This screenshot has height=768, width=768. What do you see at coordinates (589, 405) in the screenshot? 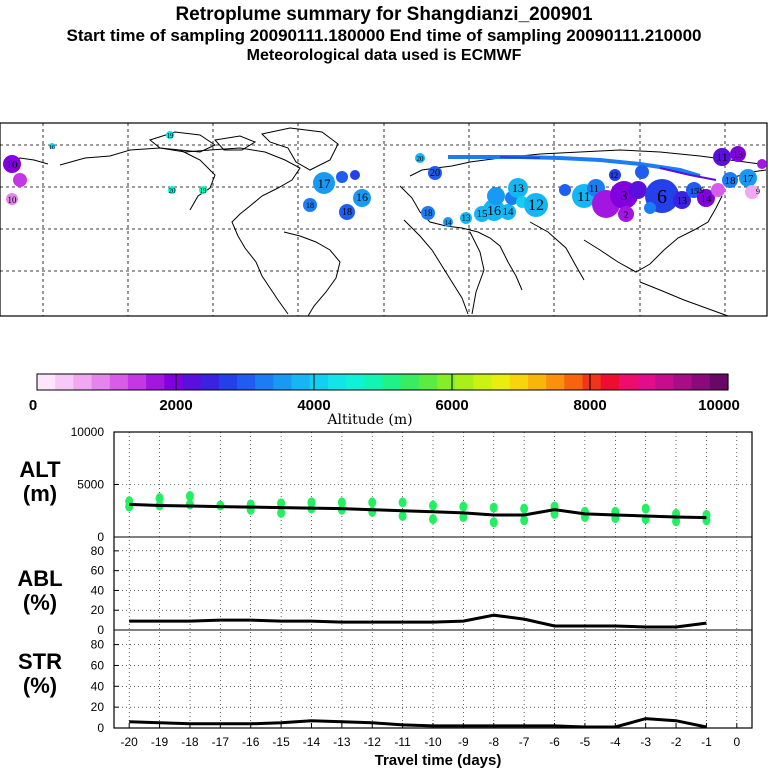
I see `colorbar-tick: 8000` at bounding box center [589, 405].